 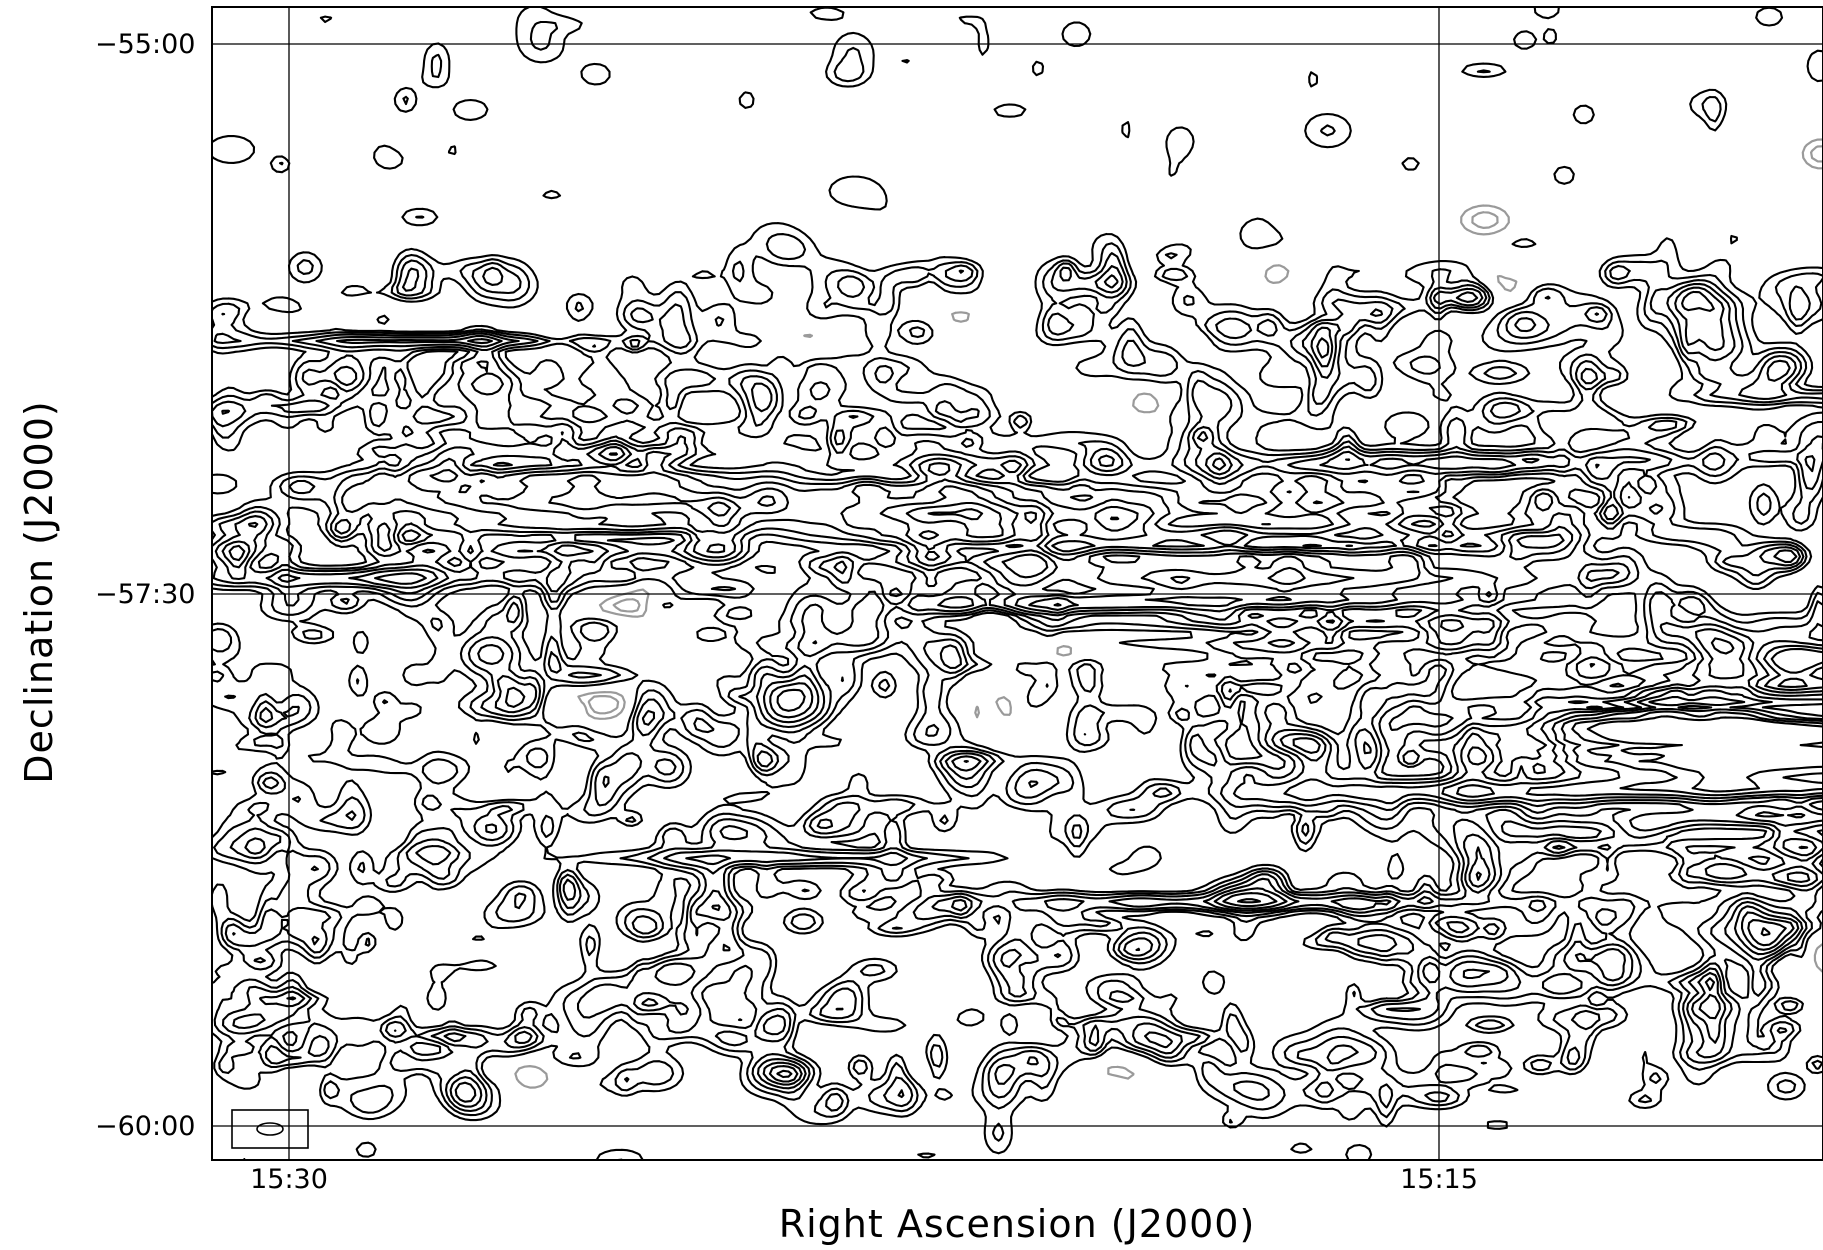 I want to click on x-tick-label-ra-15-15: 15:15, so click(x=1439, y=1179).